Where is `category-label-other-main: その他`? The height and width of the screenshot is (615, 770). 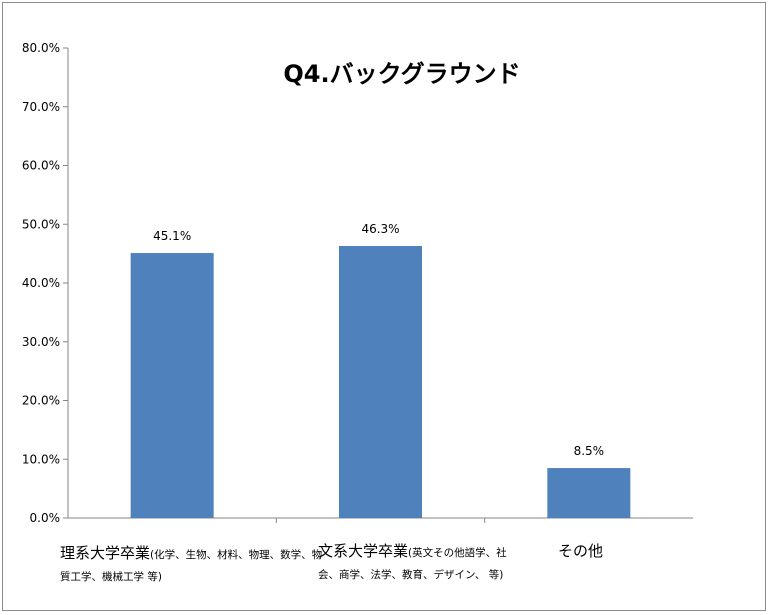
category-label-other-main: その他 is located at coordinates (581, 551).